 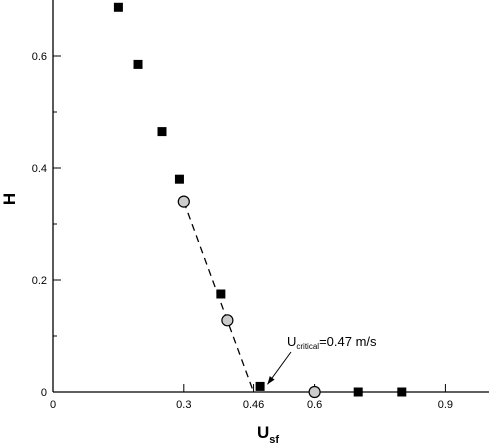 What do you see at coordinates (314, 405) in the screenshot?
I see `x-tick-label: 0.6` at bounding box center [314, 405].